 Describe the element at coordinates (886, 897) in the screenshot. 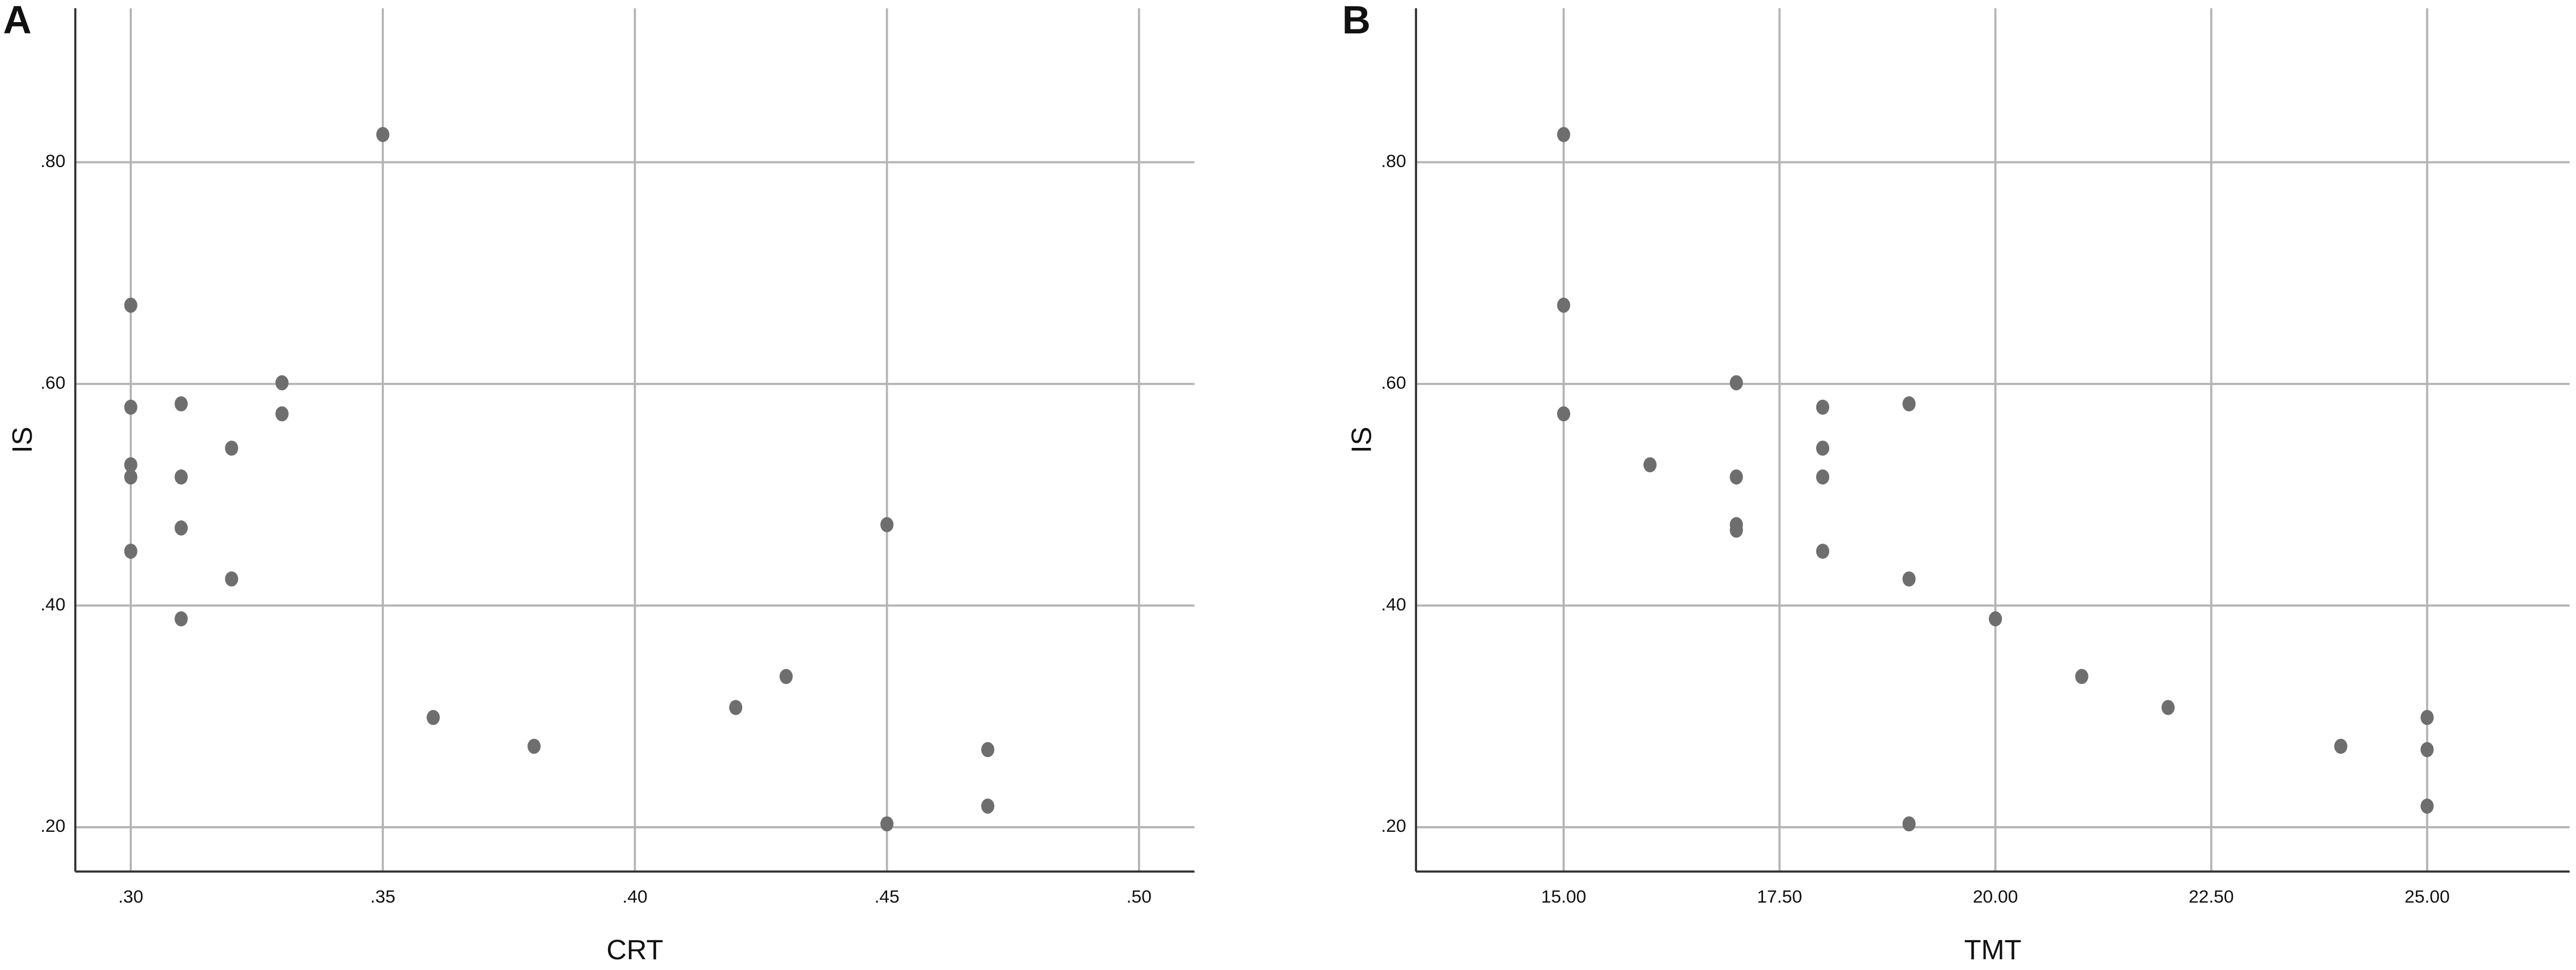

I see `x-tick-label: .45` at that location.